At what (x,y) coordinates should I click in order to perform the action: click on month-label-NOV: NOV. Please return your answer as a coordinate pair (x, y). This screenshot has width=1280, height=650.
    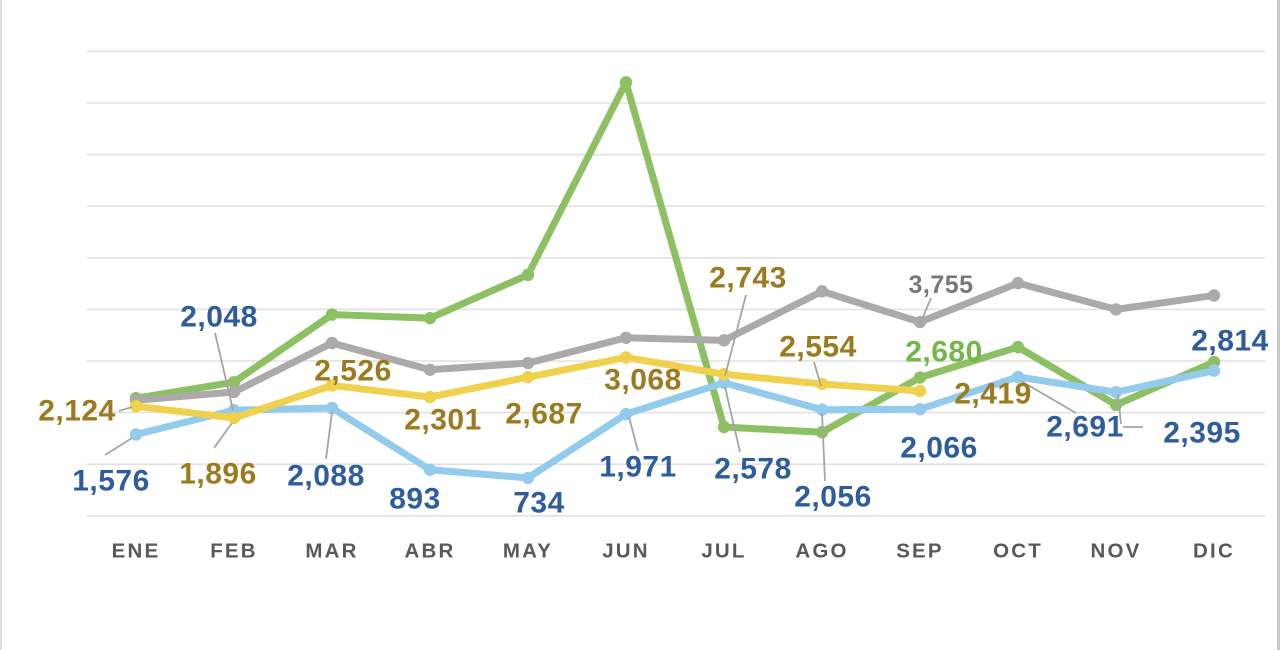
    Looking at the image, I should click on (1115, 551).